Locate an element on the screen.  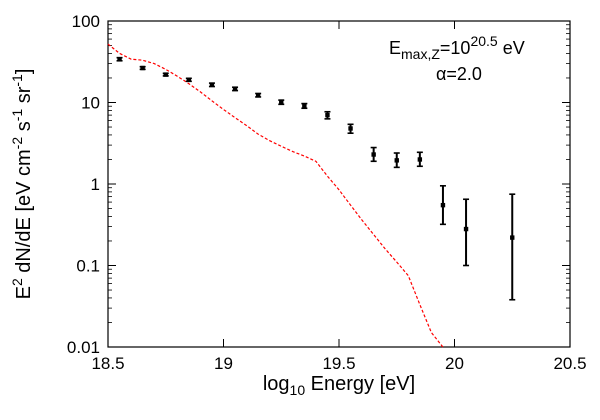
y-tick-label: 100 is located at coordinates (86, 21).